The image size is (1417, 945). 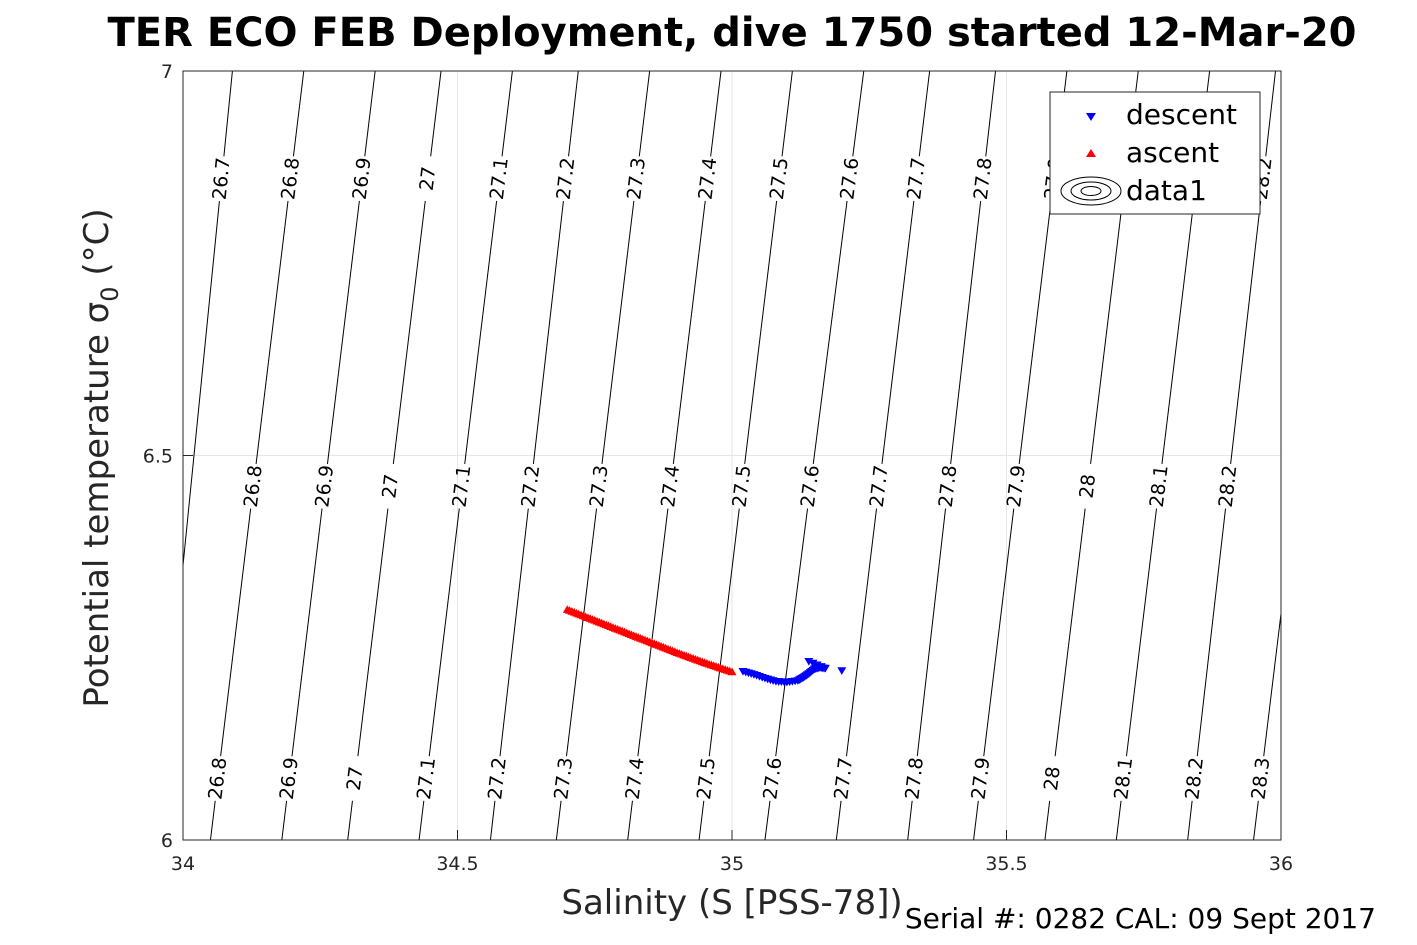 What do you see at coordinates (731, 903) in the screenshot?
I see `x-axis-label: Salinity (S [PSS-78])` at bounding box center [731, 903].